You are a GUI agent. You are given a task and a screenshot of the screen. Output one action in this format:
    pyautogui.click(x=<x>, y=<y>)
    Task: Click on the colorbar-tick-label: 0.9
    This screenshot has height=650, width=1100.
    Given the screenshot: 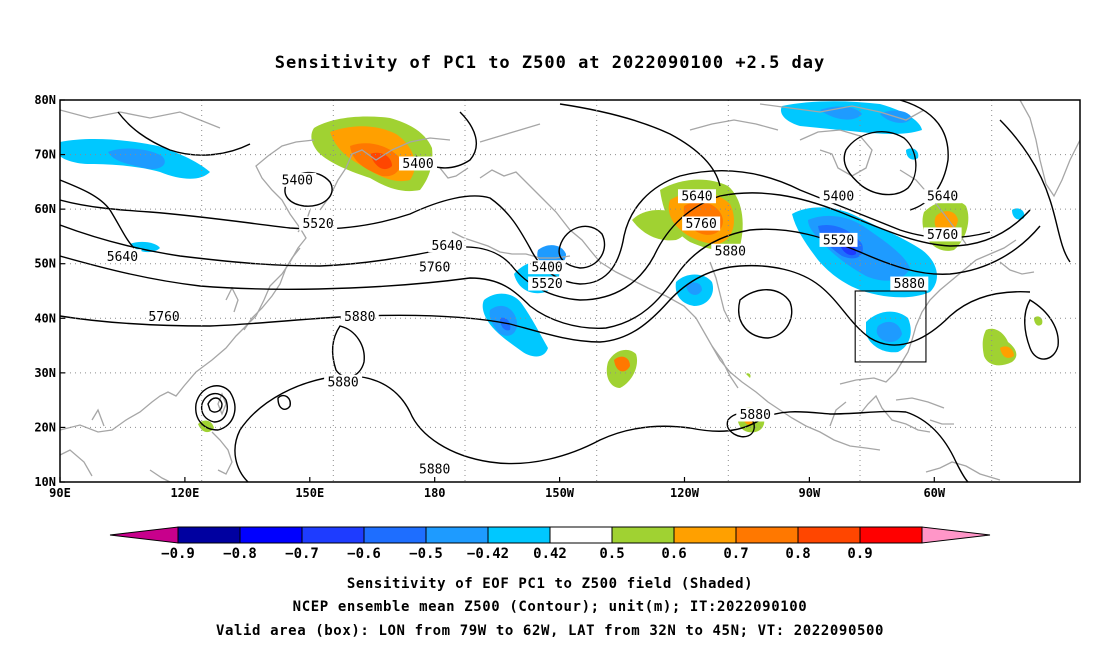 What is the action you would take?
    pyautogui.click(x=859, y=554)
    